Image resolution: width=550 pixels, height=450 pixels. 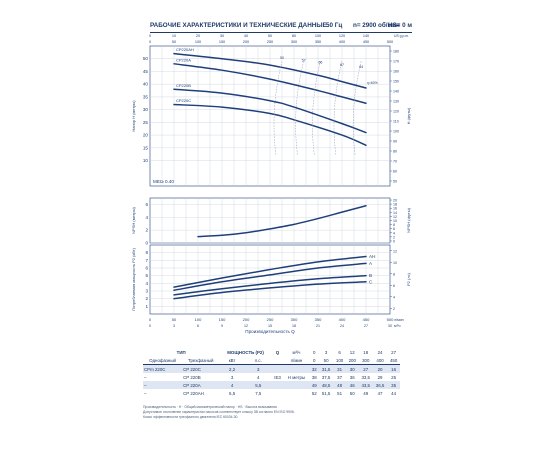 I want to click on head-y-right-tick-label: 110, so click(x=396, y=122).